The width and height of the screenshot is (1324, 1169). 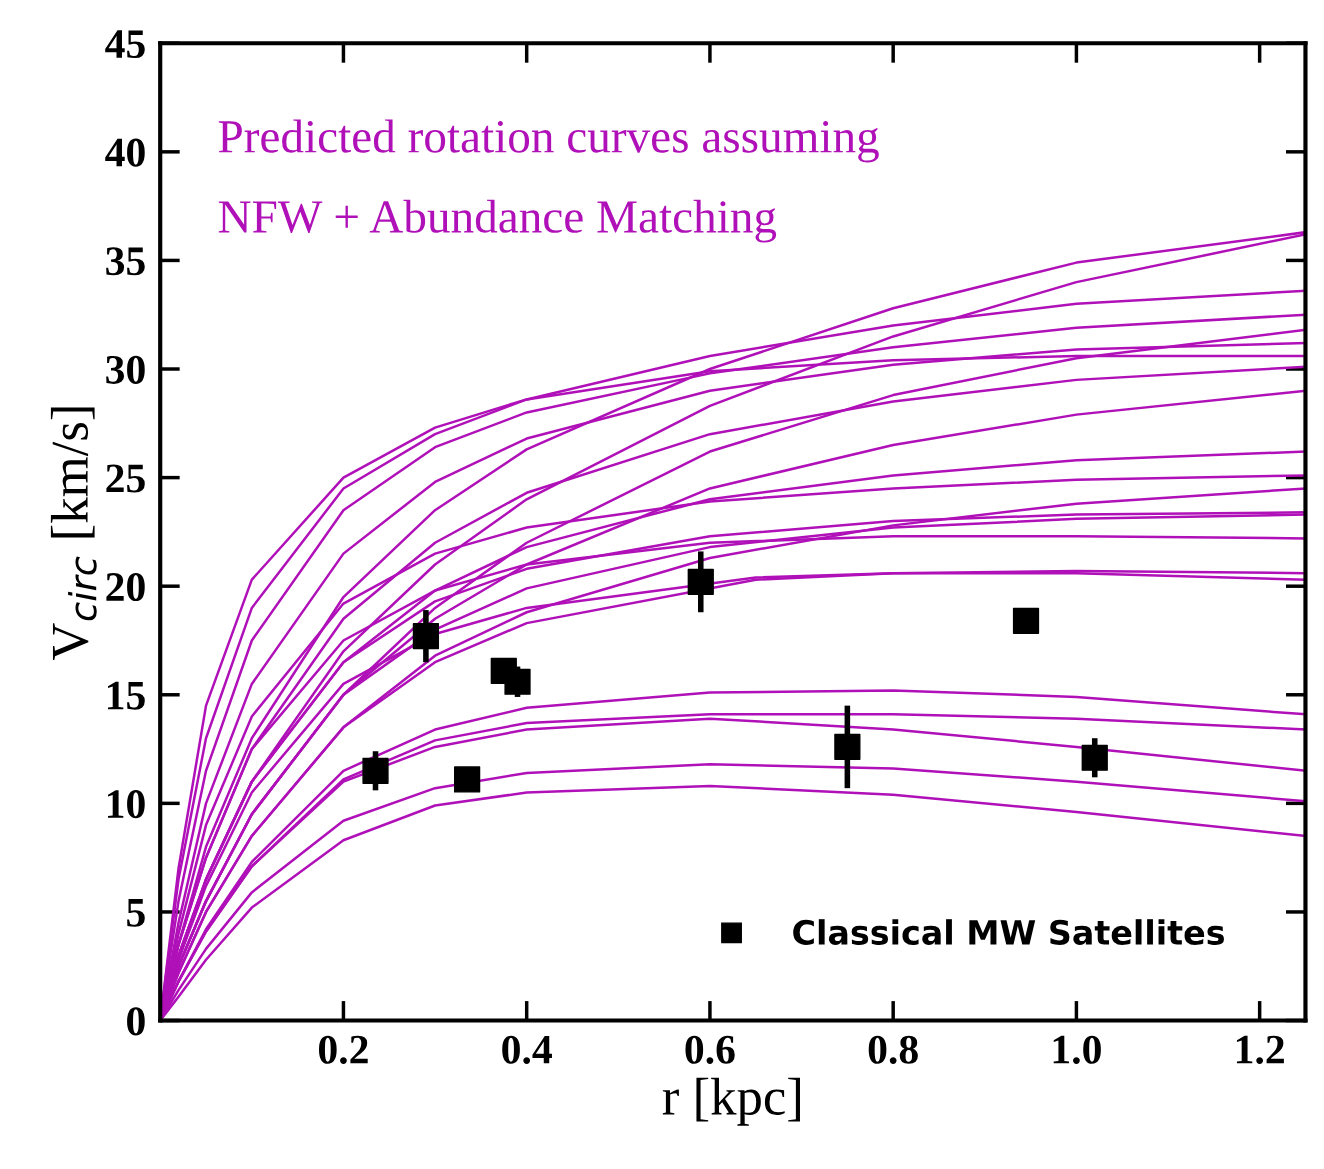 What do you see at coordinates (1260, 1049) in the screenshot?
I see `x-tick-label: 1.2` at bounding box center [1260, 1049].